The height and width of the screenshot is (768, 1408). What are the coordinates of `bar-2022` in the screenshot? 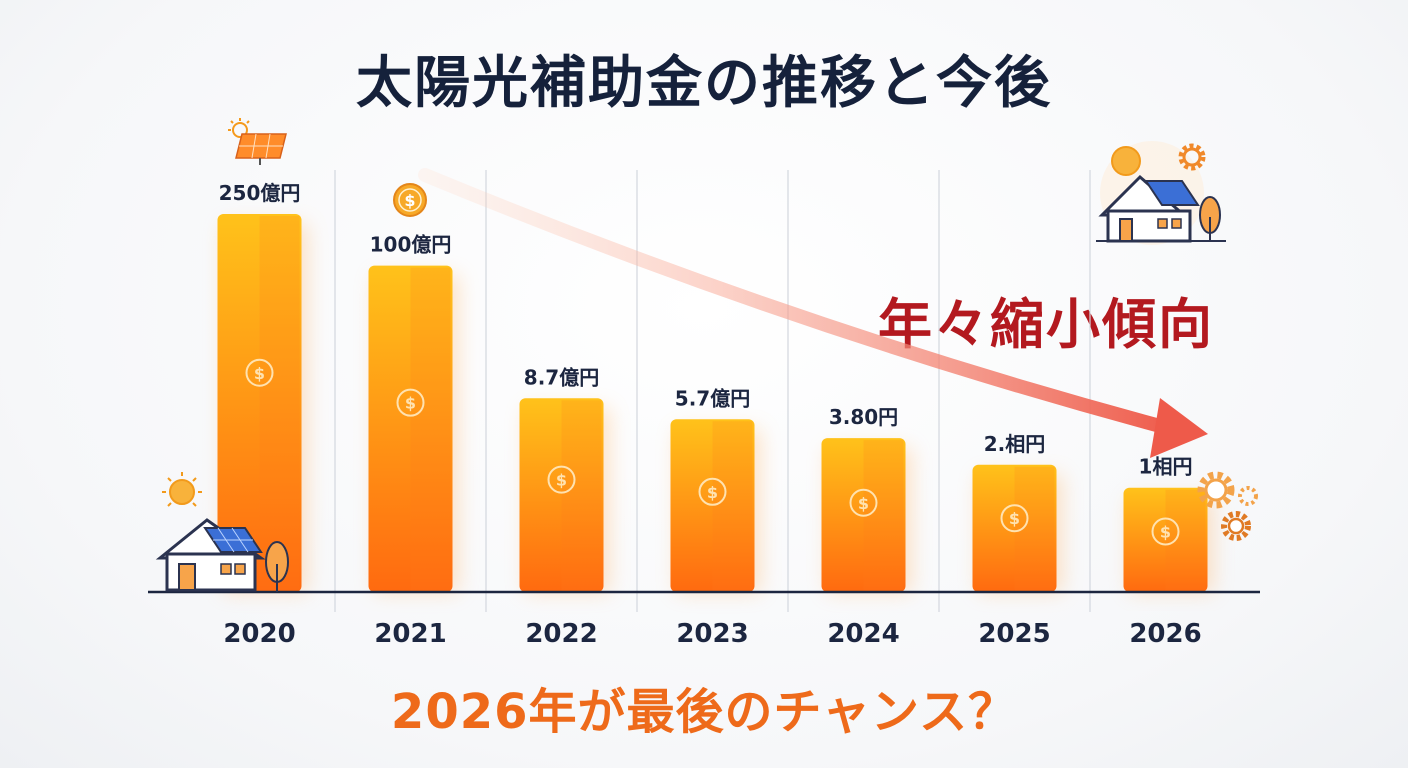 It's located at (561, 495).